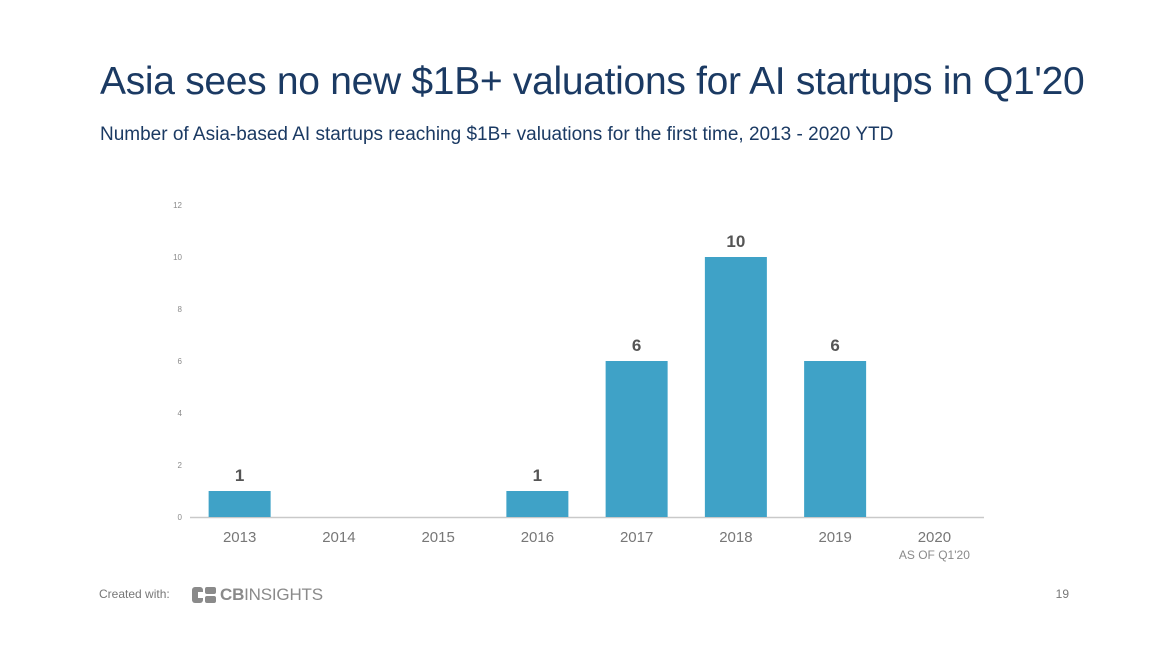  What do you see at coordinates (934, 555) in the screenshot?
I see `x-tick-sublabel-2020: AS OF Q1'20` at bounding box center [934, 555].